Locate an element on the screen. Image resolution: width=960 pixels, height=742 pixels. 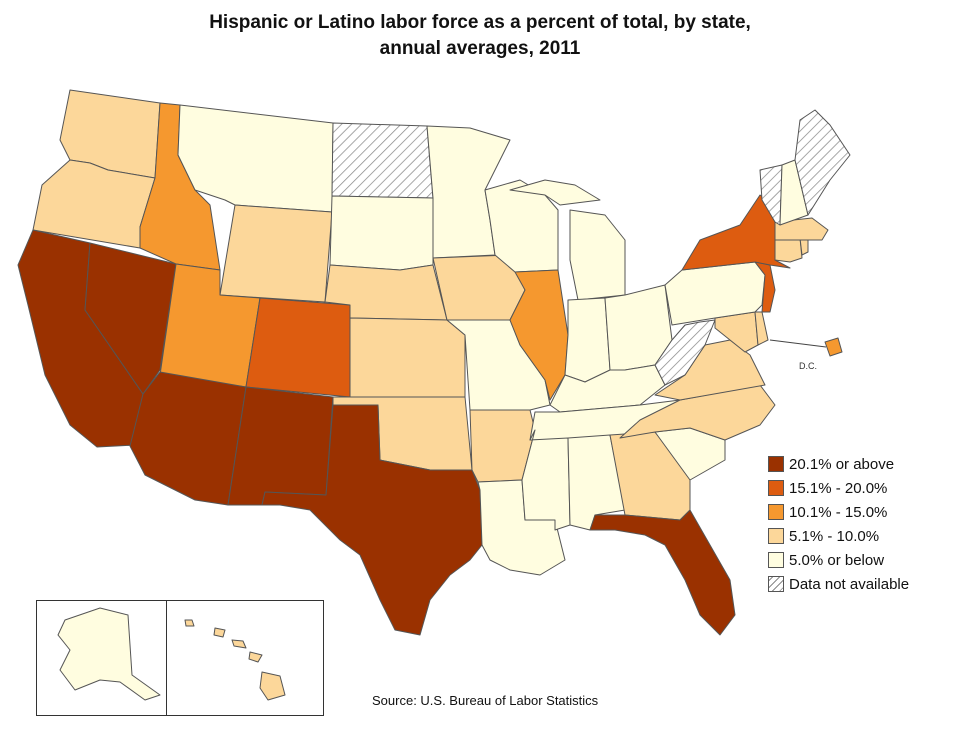
state-IN is located at coordinates (587, 340).